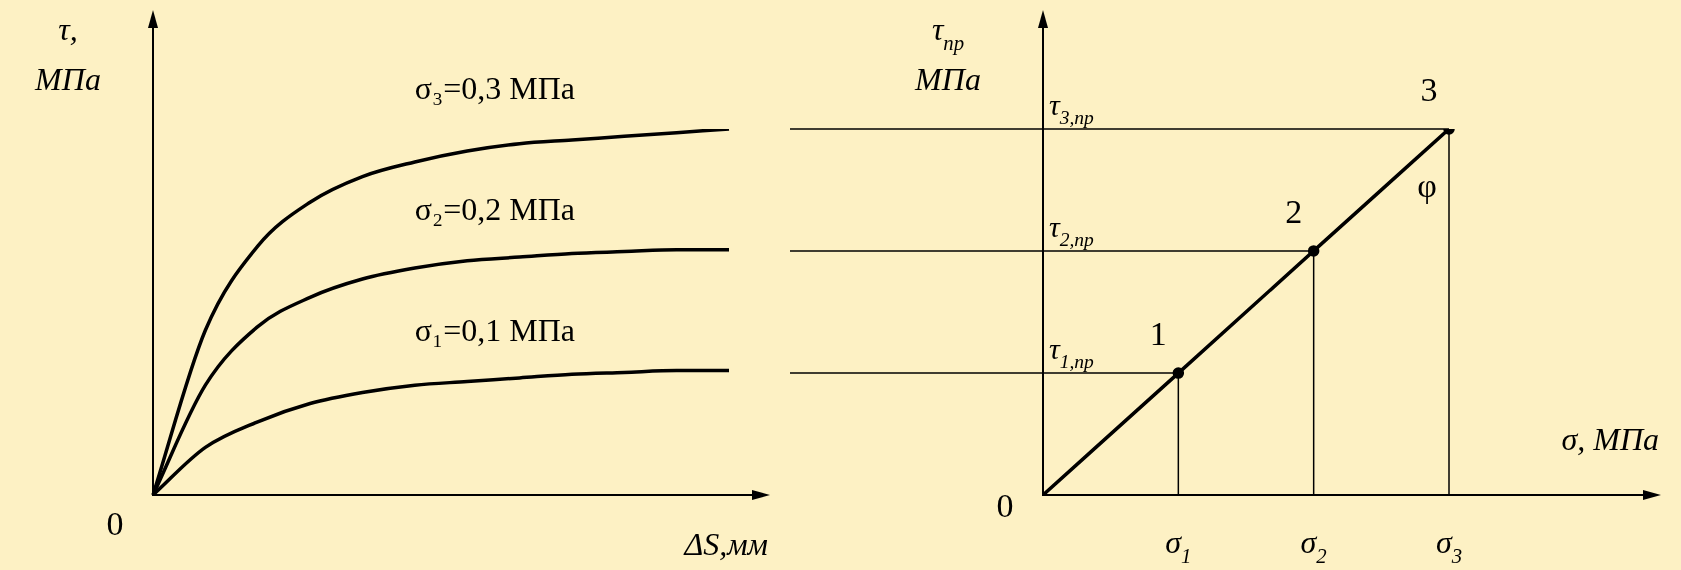 This screenshot has height=570, width=1681. What do you see at coordinates (1429, 89) in the screenshot?
I see `annotation: 3` at bounding box center [1429, 89].